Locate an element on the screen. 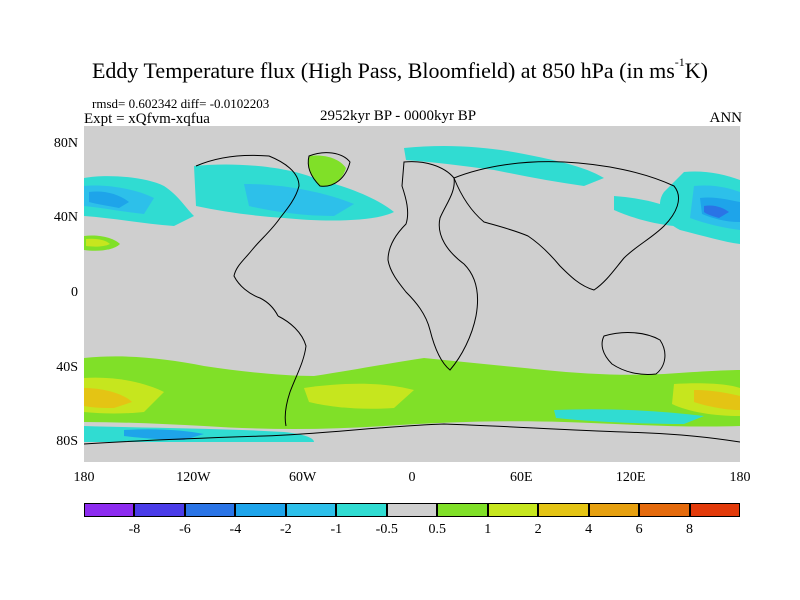 The width and height of the screenshot is (800, 600). stats-line: rmsd= 0.602342 diff= -0.0102203 is located at coordinates (181, 103).